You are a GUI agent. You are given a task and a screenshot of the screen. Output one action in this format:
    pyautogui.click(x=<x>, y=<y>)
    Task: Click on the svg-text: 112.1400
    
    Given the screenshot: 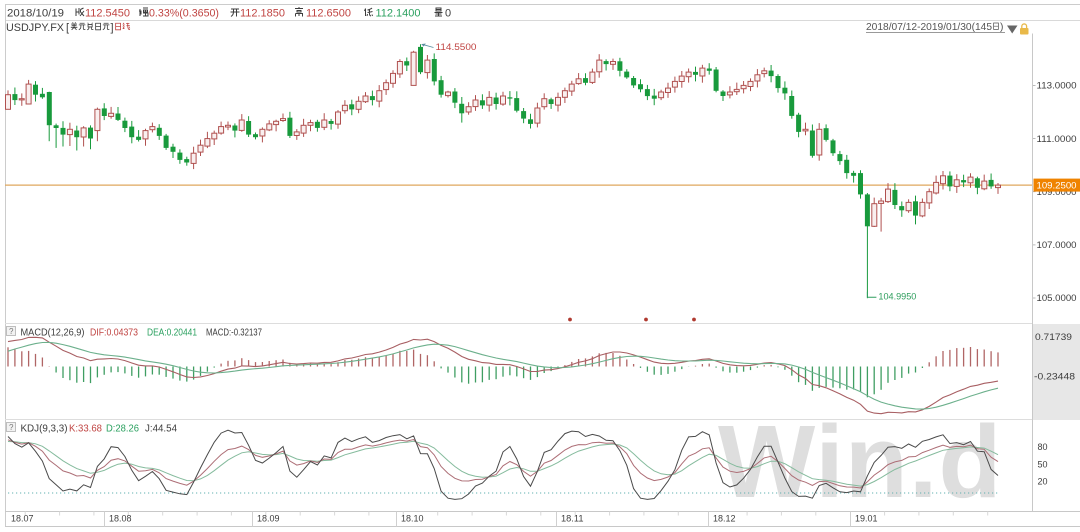 What is the action you would take?
    pyautogui.click(x=398, y=14)
    